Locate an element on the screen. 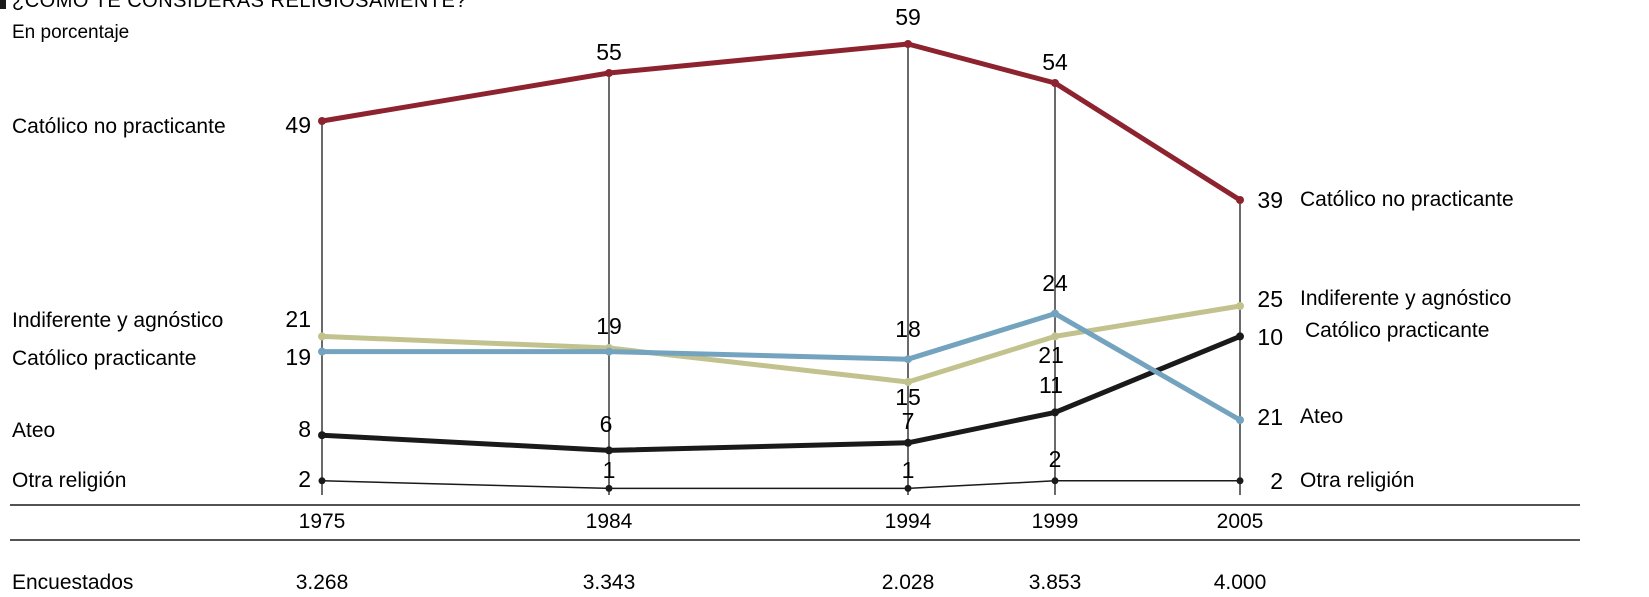 This screenshot has height=597, width=1649. left-value: 49 is located at coordinates (298, 125).